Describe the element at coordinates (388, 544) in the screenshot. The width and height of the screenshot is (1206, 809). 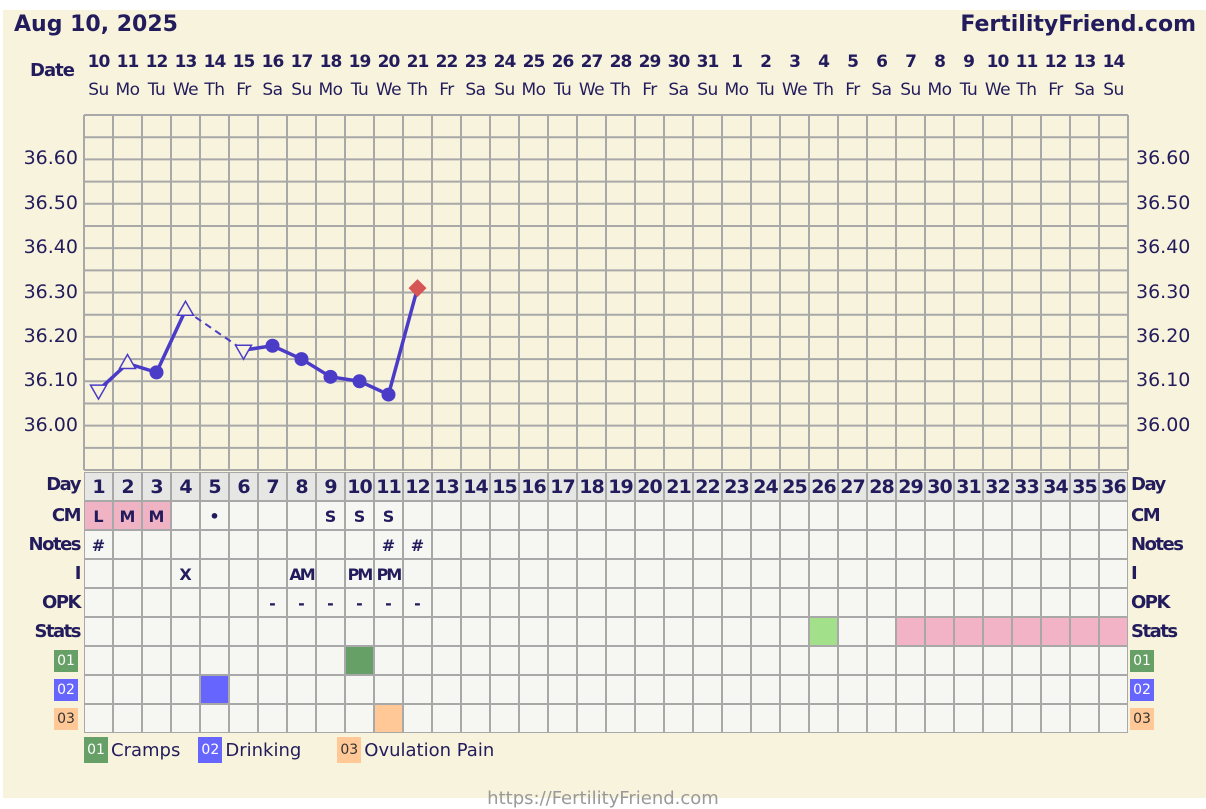
I see `cell-notes: #` at that location.